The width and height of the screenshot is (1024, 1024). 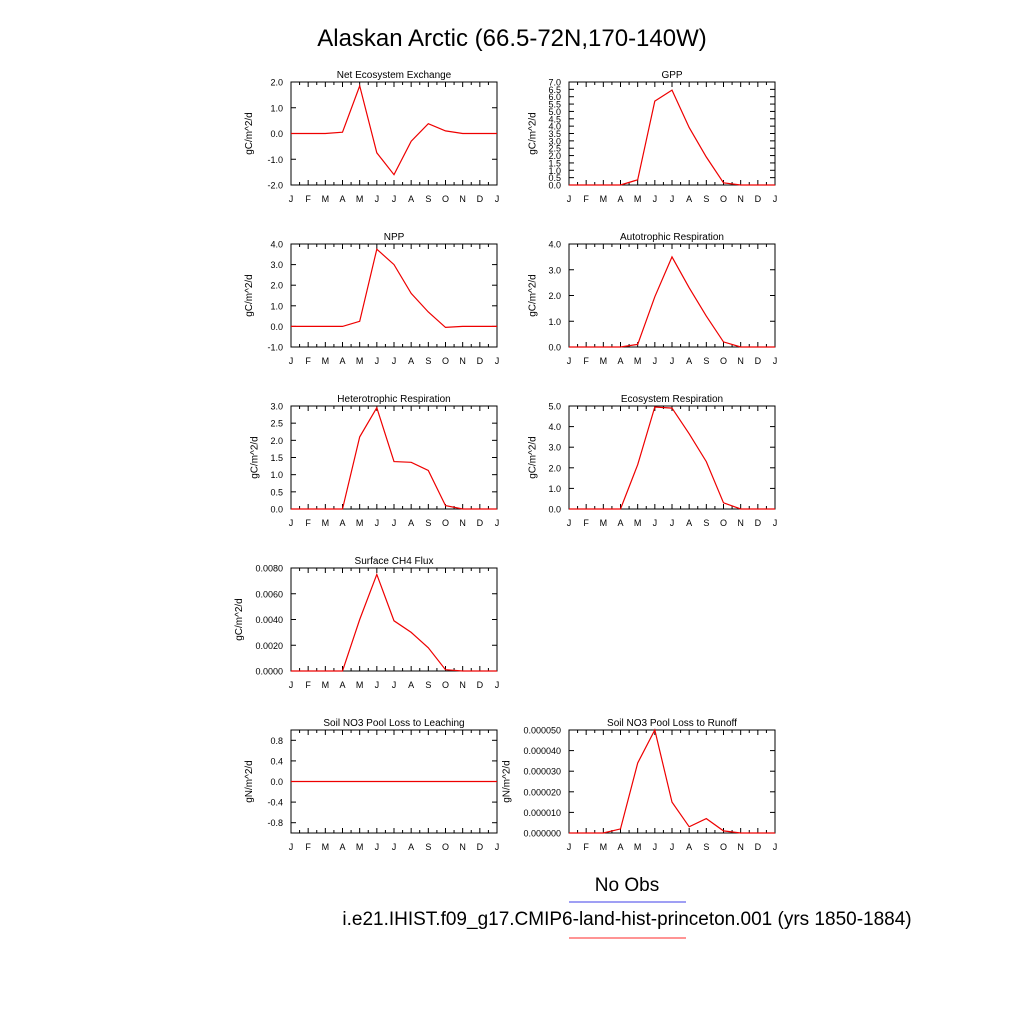 I want to click on y-tick-label: 0.000040, so click(x=542, y=751).